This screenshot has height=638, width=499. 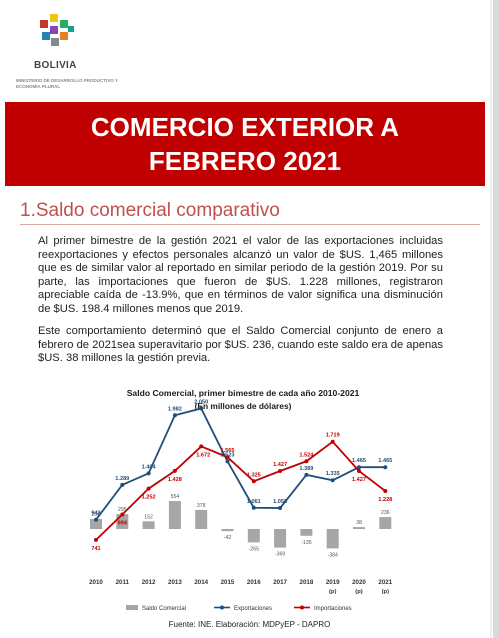 I want to click on importaciones-label-2013: 1.428, so click(x=175, y=480).